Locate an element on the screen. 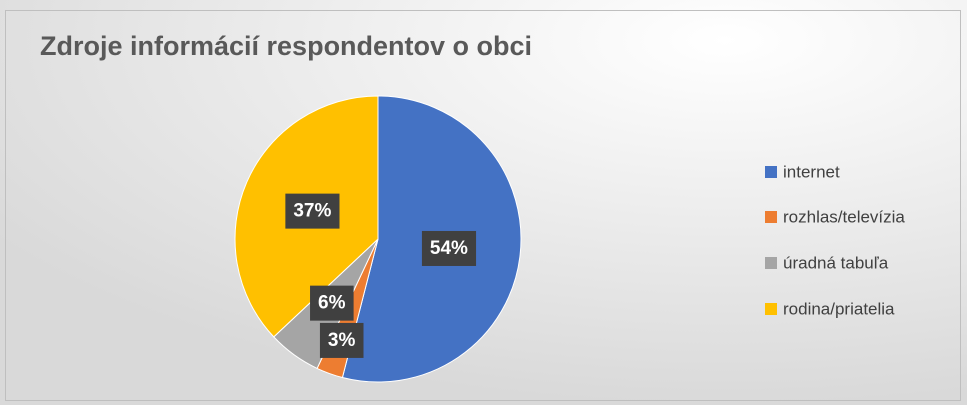 This screenshot has height=410, width=967. legend-label: rodina/priatelia is located at coordinates (839, 308).